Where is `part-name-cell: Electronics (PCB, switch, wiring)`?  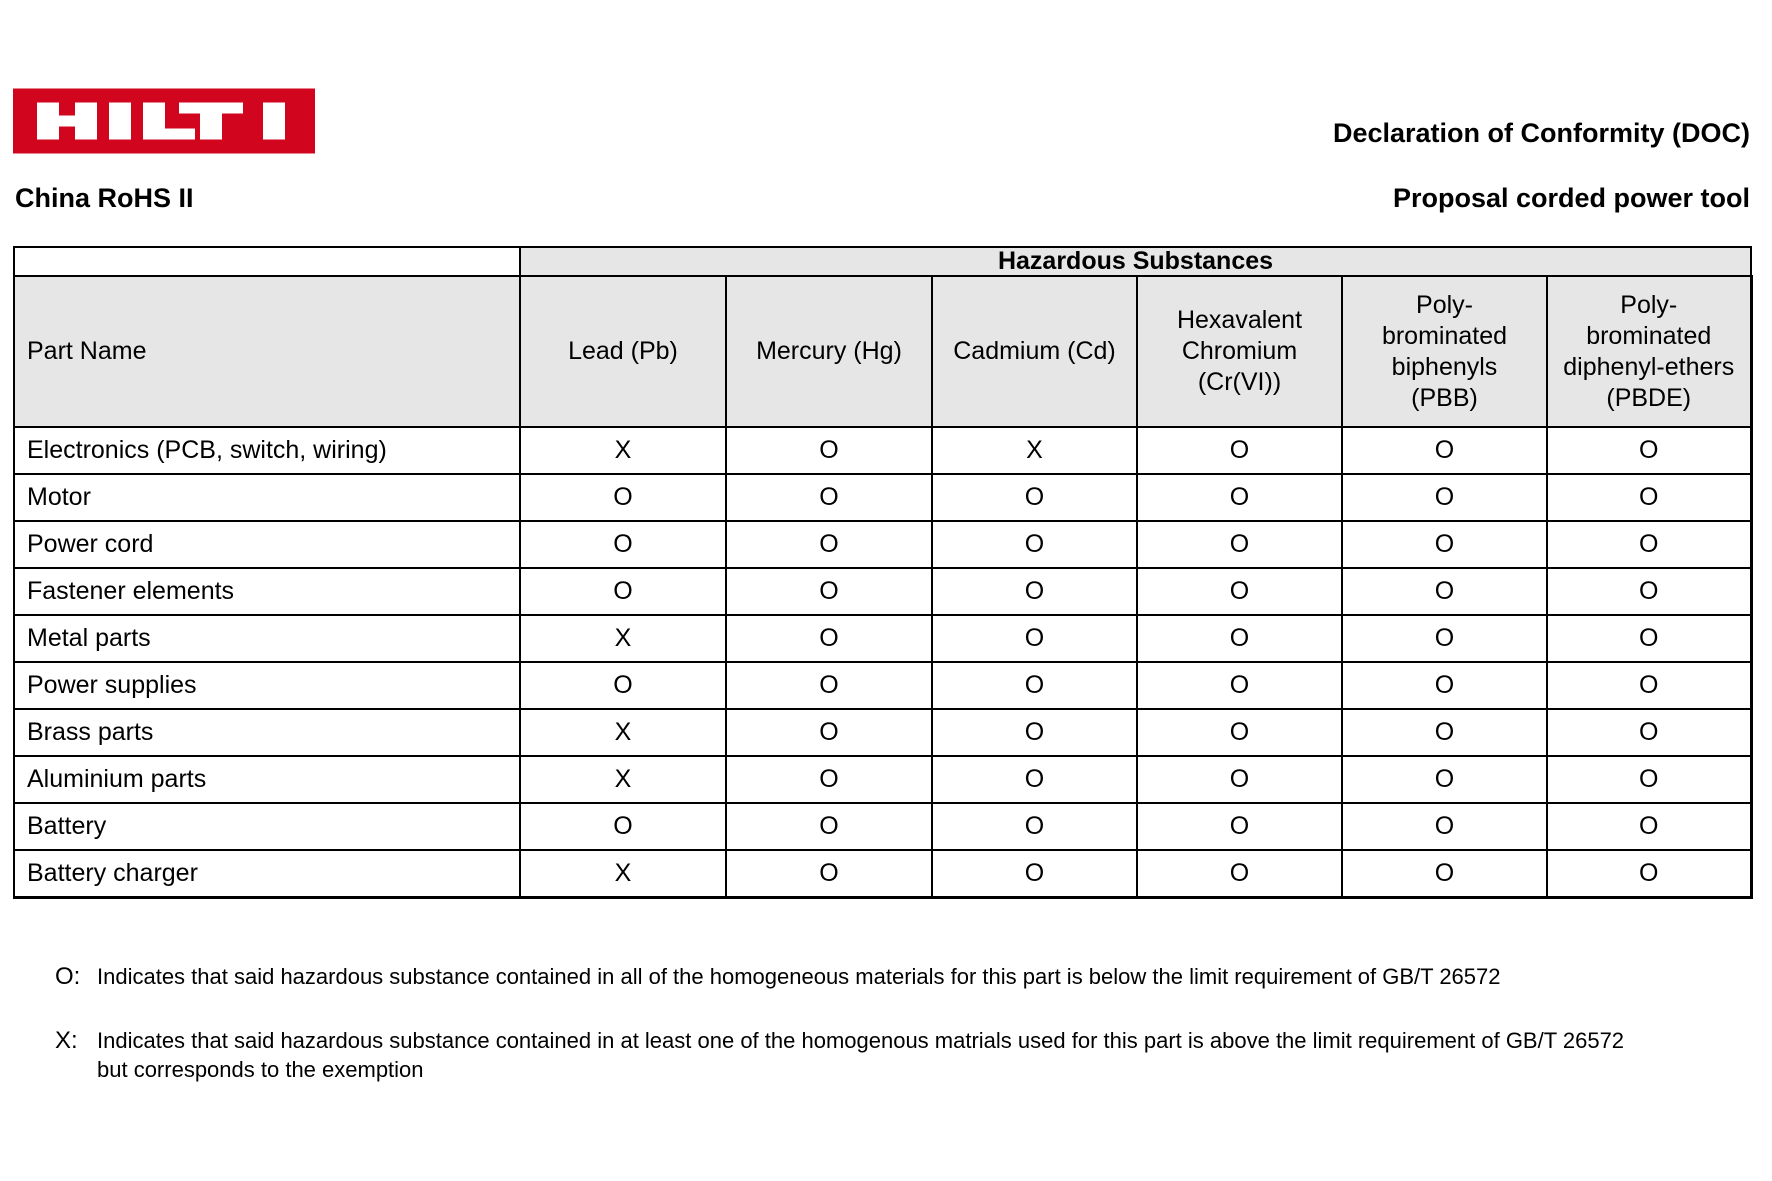
part-name-cell: Electronics (PCB, switch, wiring) is located at coordinates (267, 450).